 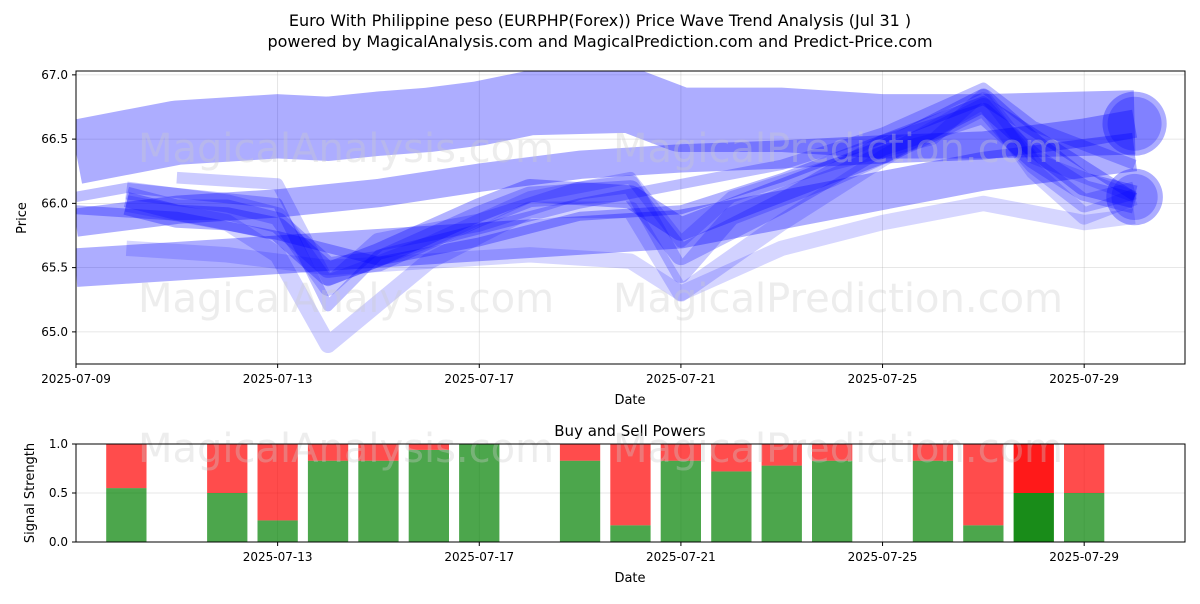 I want to click on signal-bars, so click(x=605, y=493).